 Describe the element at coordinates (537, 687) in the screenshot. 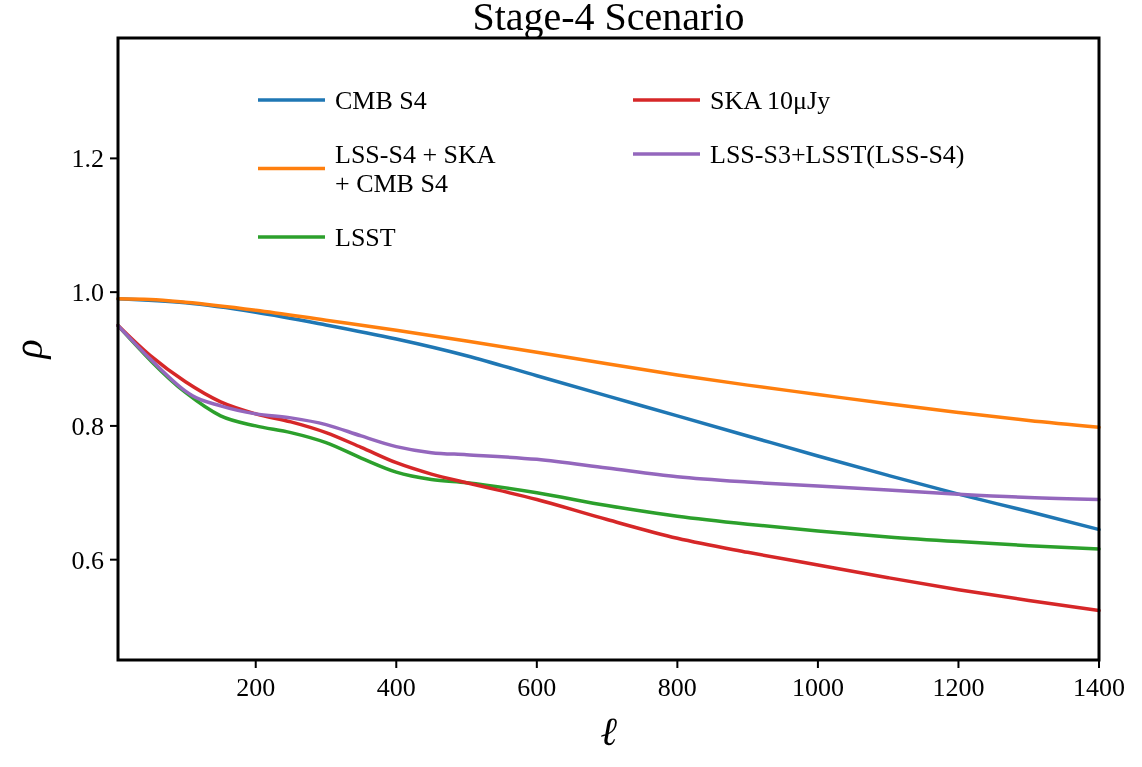

I see `x-tick-label: 600` at that location.